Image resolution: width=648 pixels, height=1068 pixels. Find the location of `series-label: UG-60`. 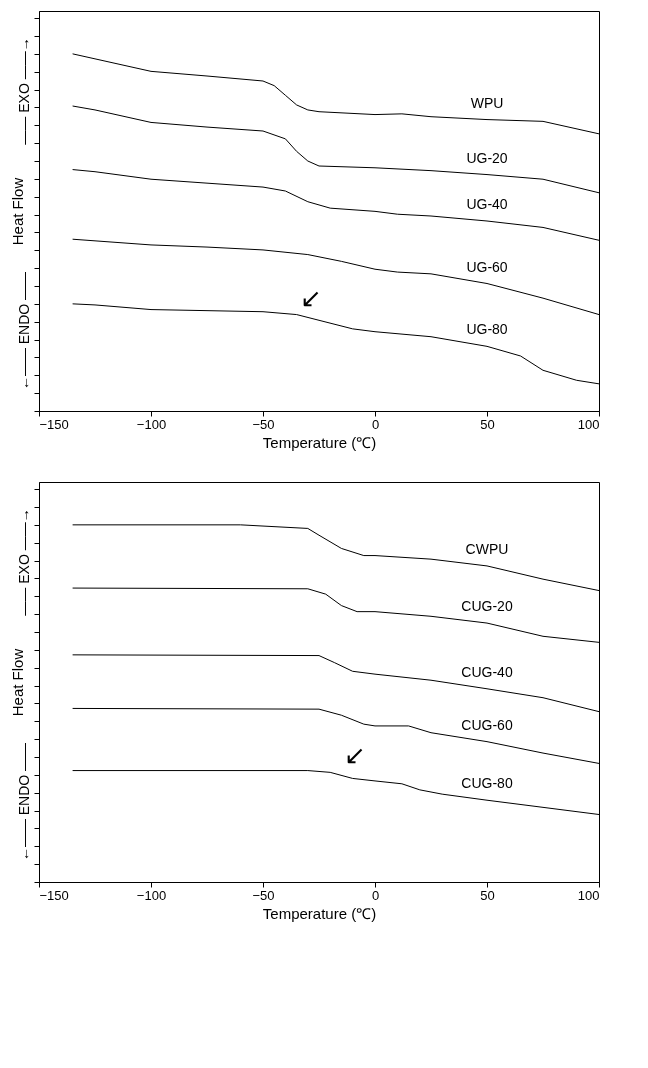

series-label: UG-60 is located at coordinates (487, 266).